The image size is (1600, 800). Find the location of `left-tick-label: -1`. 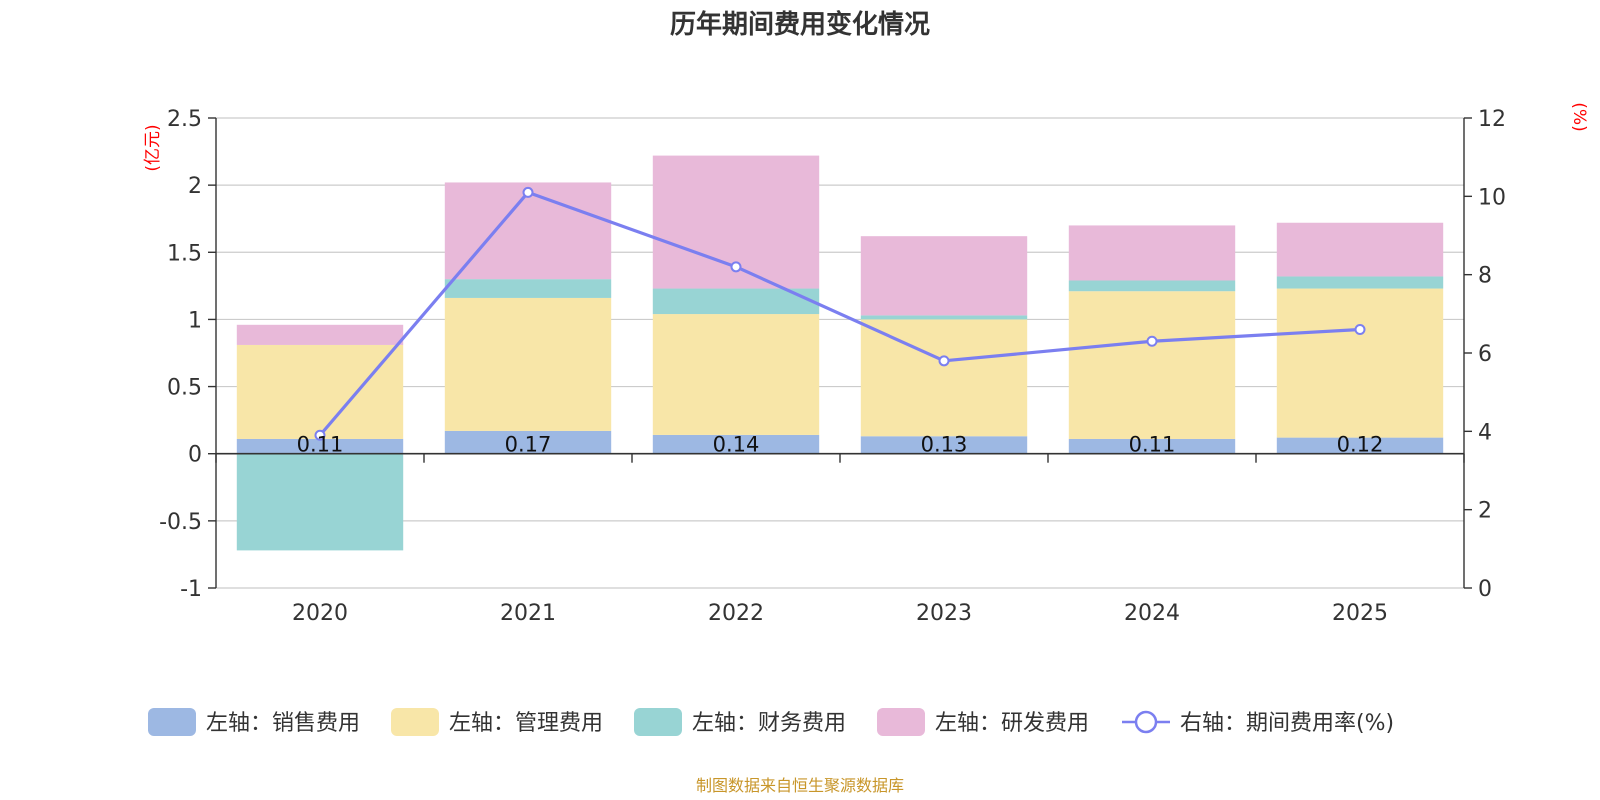

left-tick-label: -1 is located at coordinates (191, 589).